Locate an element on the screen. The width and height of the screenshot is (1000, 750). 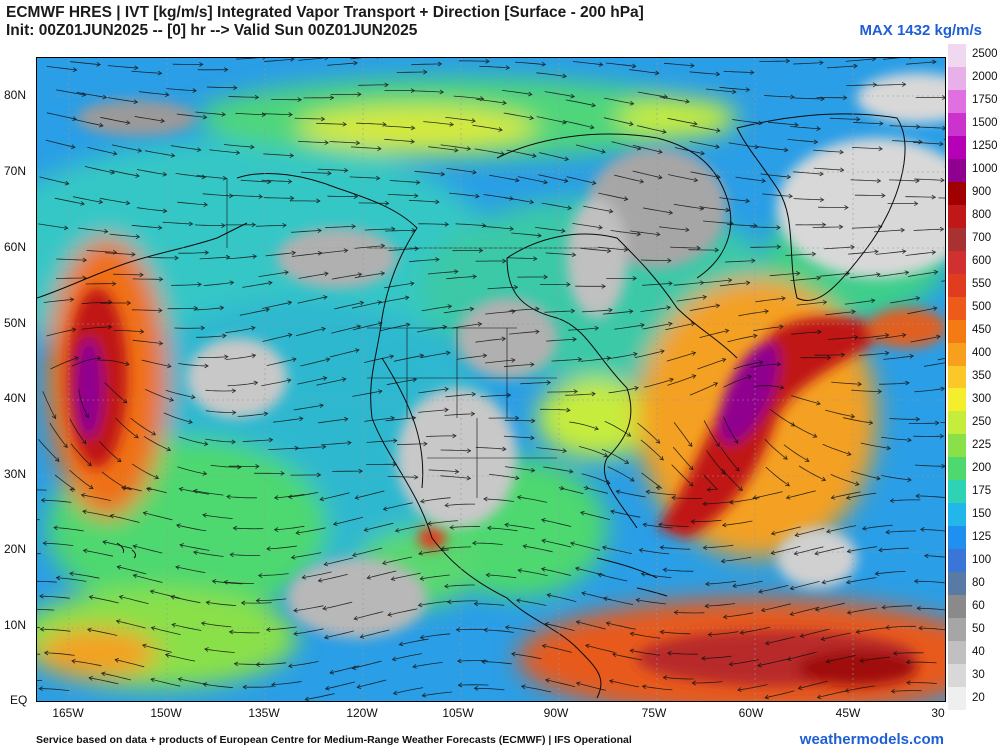
colorbar-label: 150 is located at coordinates (982, 513).